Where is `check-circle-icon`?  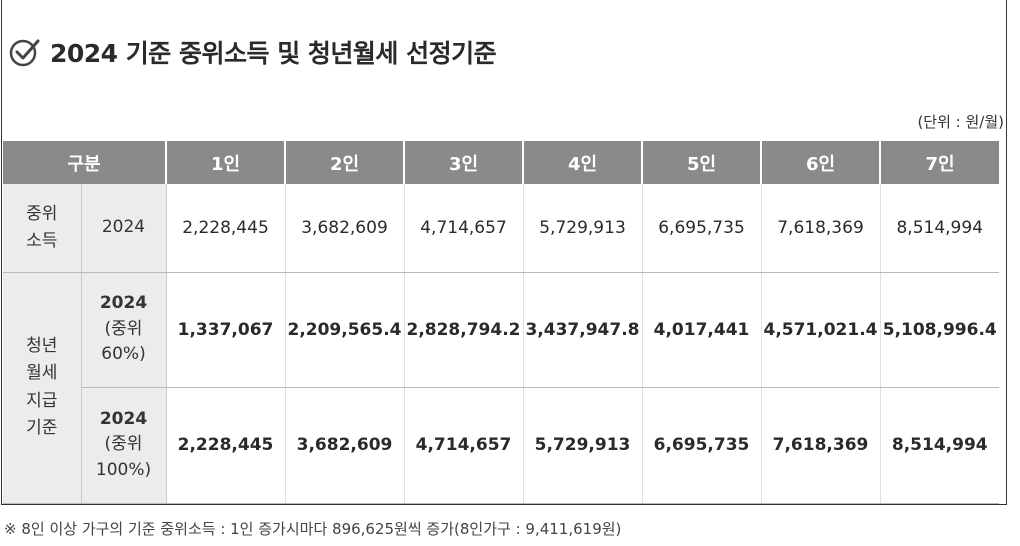
check-circle-icon is located at coordinates (24, 53).